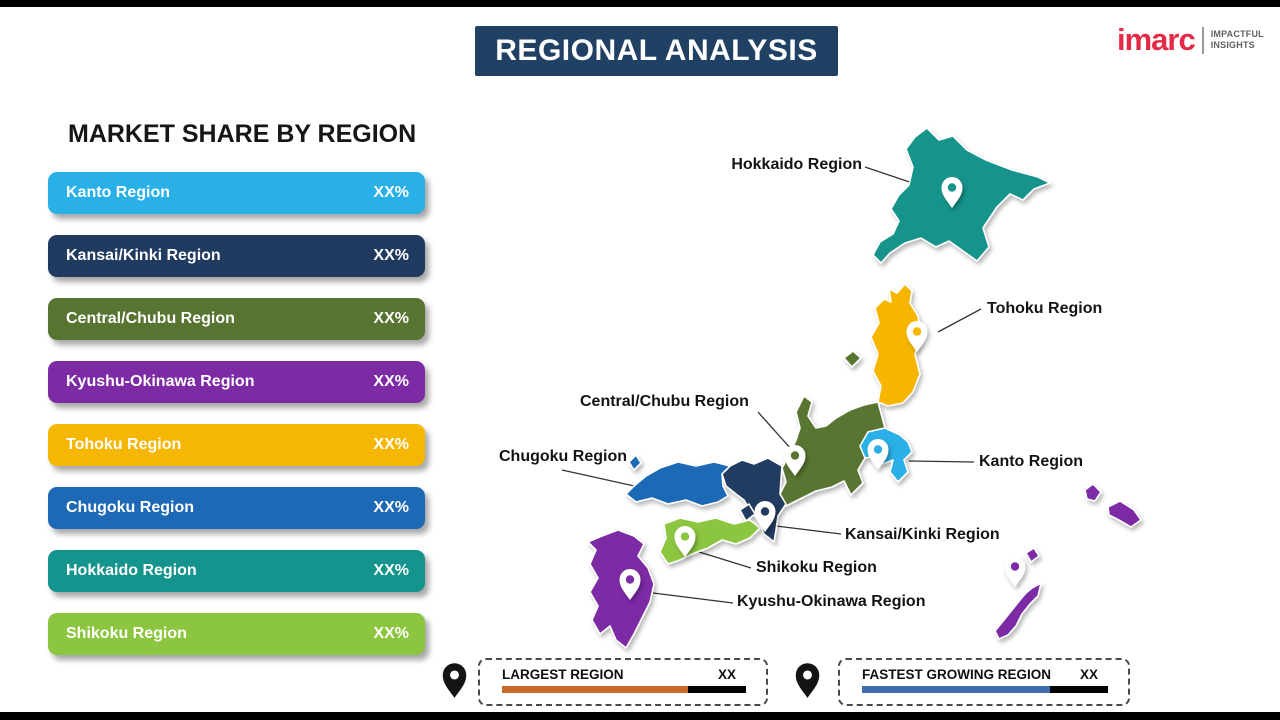 The image size is (1280, 720). I want to click on market-share-bar-hokkaido: Hokkaido Region XX%, so click(236, 571).